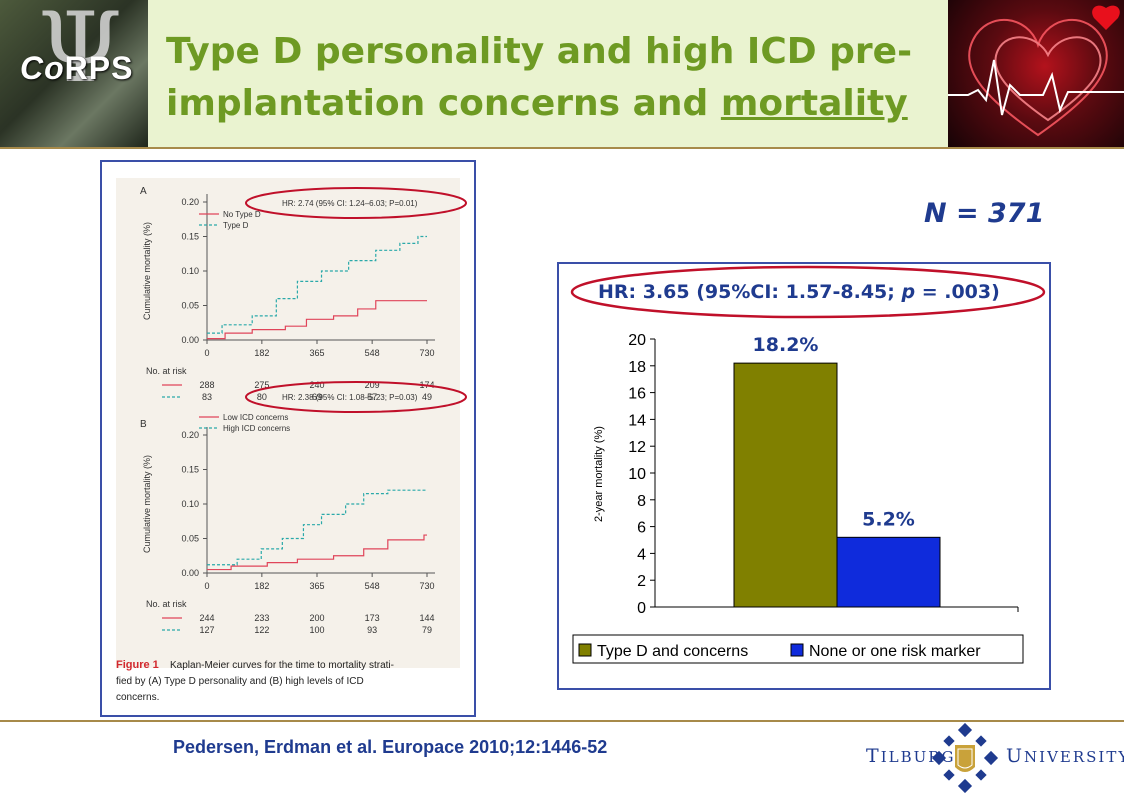  What do you see at coordinates (262, 397) in the screenshot?
I see `at-risk-value: 80` at bounding box center [262, 397].